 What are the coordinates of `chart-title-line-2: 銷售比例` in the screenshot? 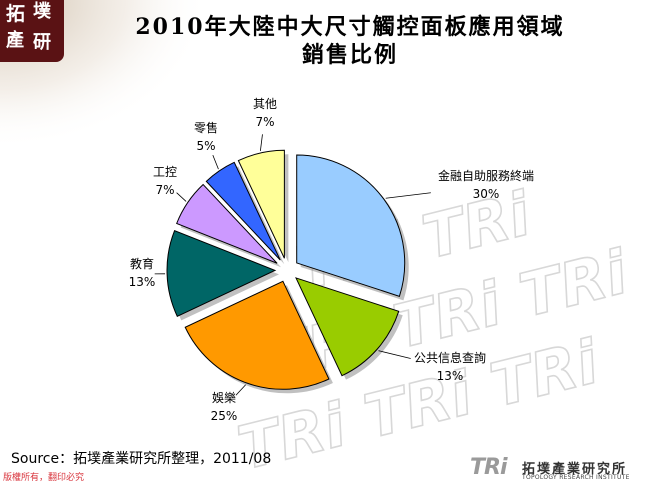 It's located at (349, 55).